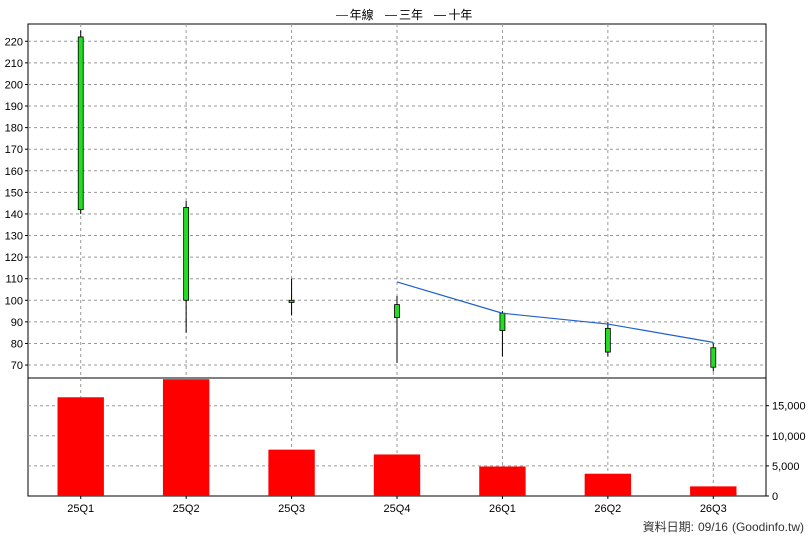  Describe the element at coordinates (14, 237) in the screenshot. I see `price-tick-label: 130` at that location.